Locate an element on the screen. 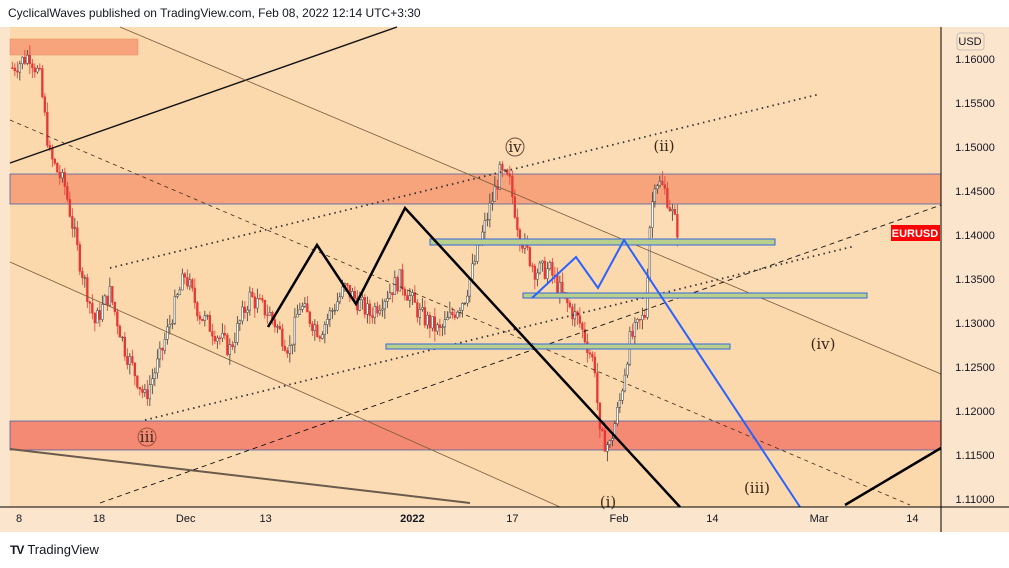 The image size is (1009, 568). currency-label: USD is located at coordinates (969, 42).